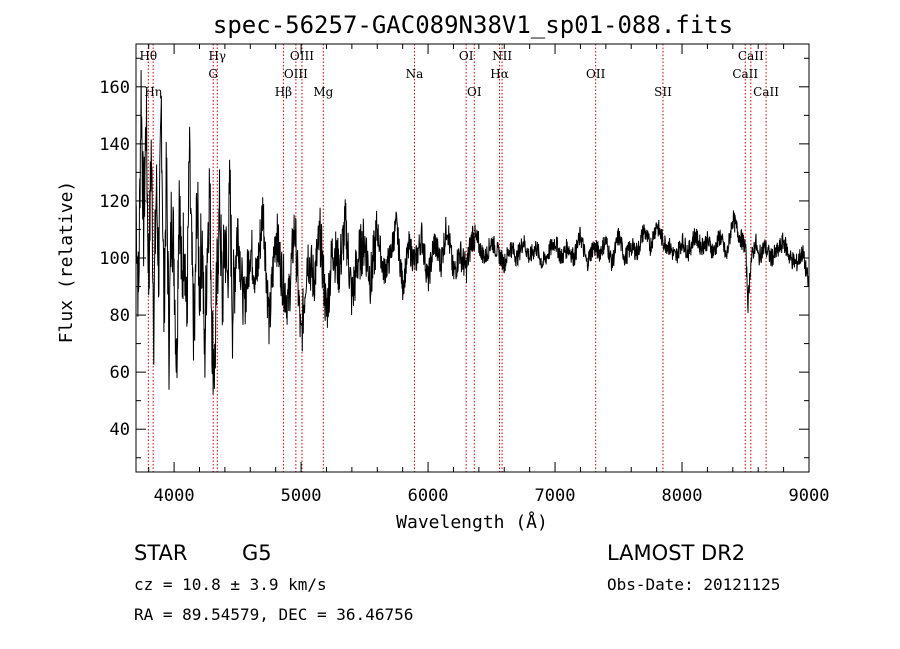 Image resolution: width=900 pixels, height=649 pixels. Describe the element at coordinates (213, 74) in the screenshot. I see `line-label-3: G` at that location.